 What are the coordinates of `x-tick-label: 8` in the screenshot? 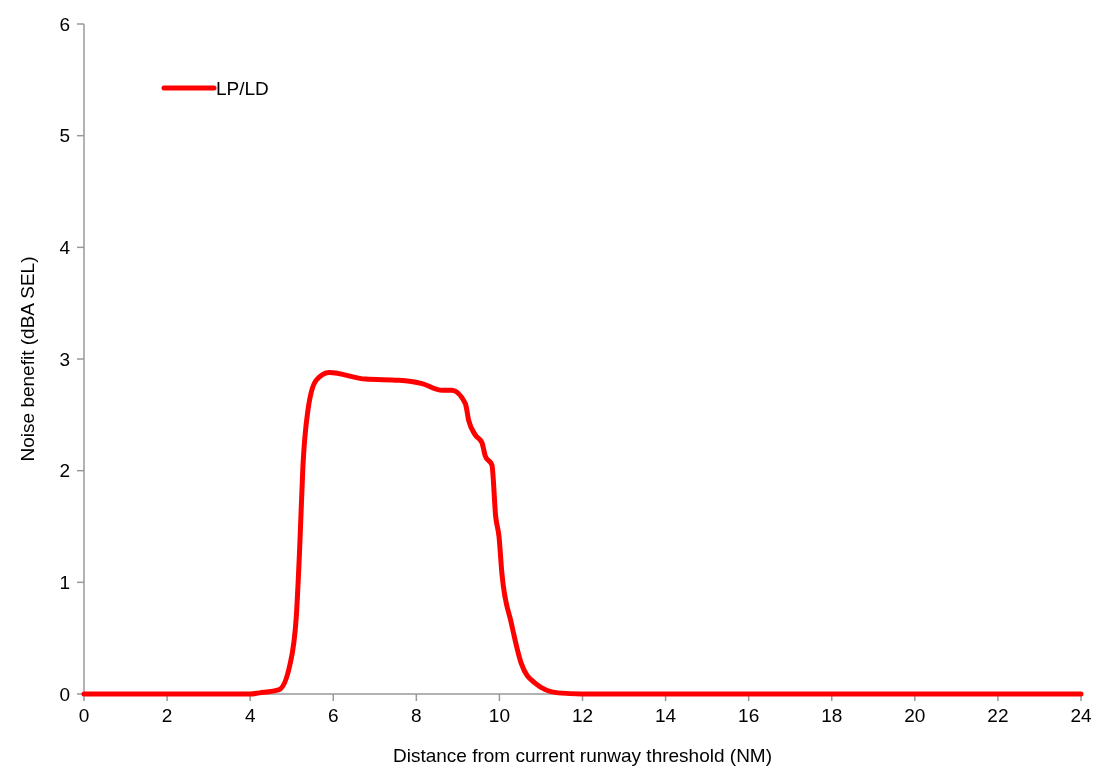 It's located at (416, 715).